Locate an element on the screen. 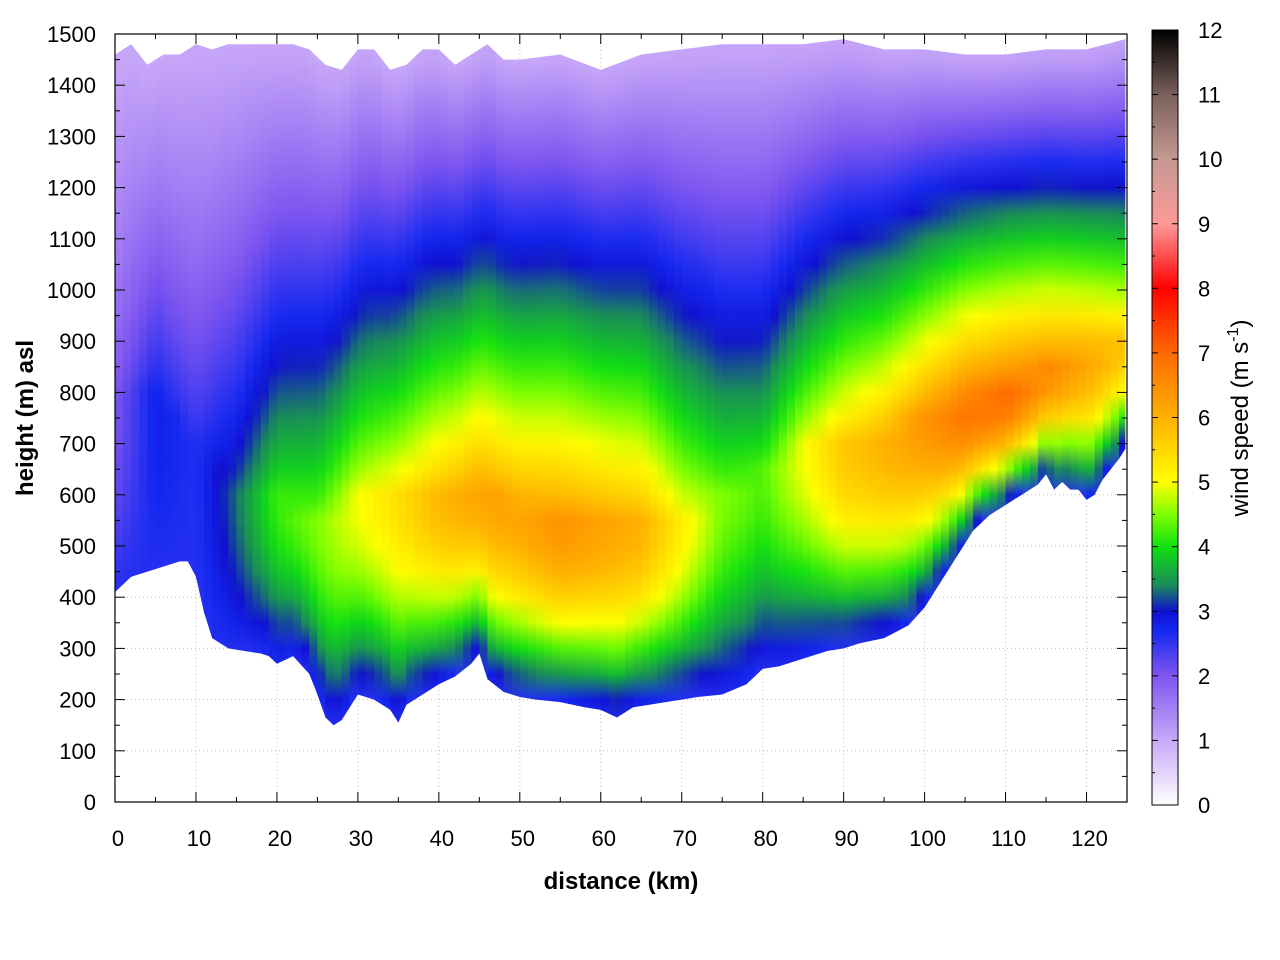 Image resolution: width=1280 pixels, height=960 pixels. y-tick-label: 300 is located at coordinates (77, 648).